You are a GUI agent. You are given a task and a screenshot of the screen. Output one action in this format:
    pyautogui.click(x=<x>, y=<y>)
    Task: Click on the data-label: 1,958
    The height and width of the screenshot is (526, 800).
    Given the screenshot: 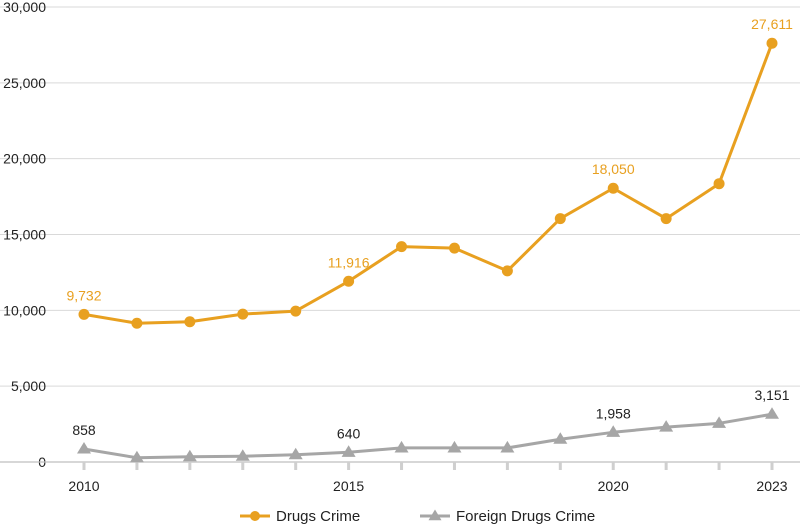 What is the action you would take?
    pyautogui.click(x=613, y=413)
    